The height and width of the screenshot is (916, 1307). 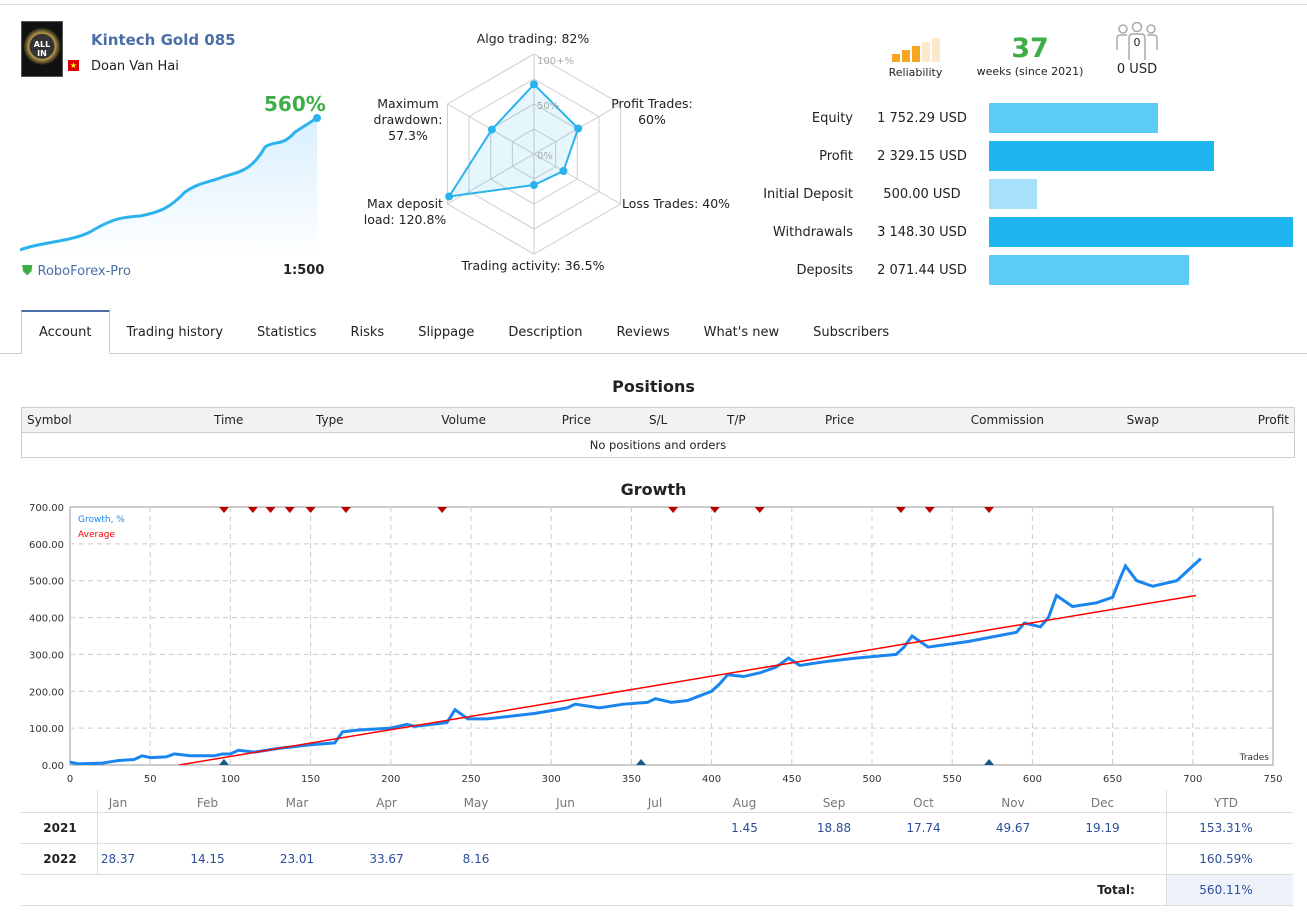 I want to click on year-label: 2022, so click(x=60, y=859).